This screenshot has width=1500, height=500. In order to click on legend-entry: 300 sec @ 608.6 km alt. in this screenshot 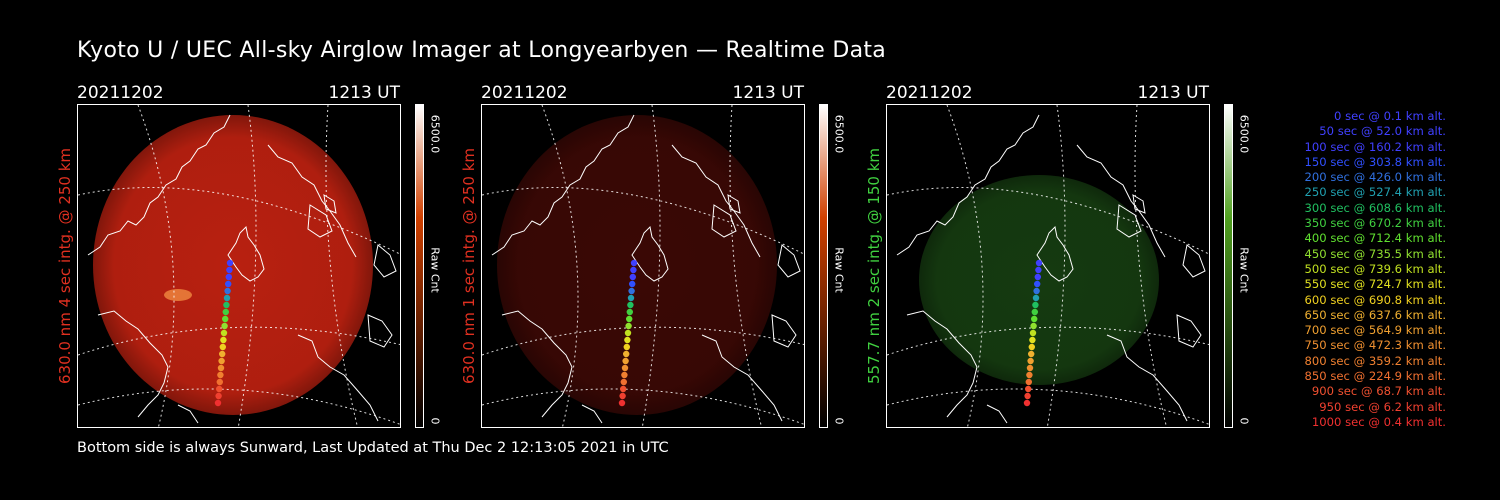, I will do `click(1375, 207)`.